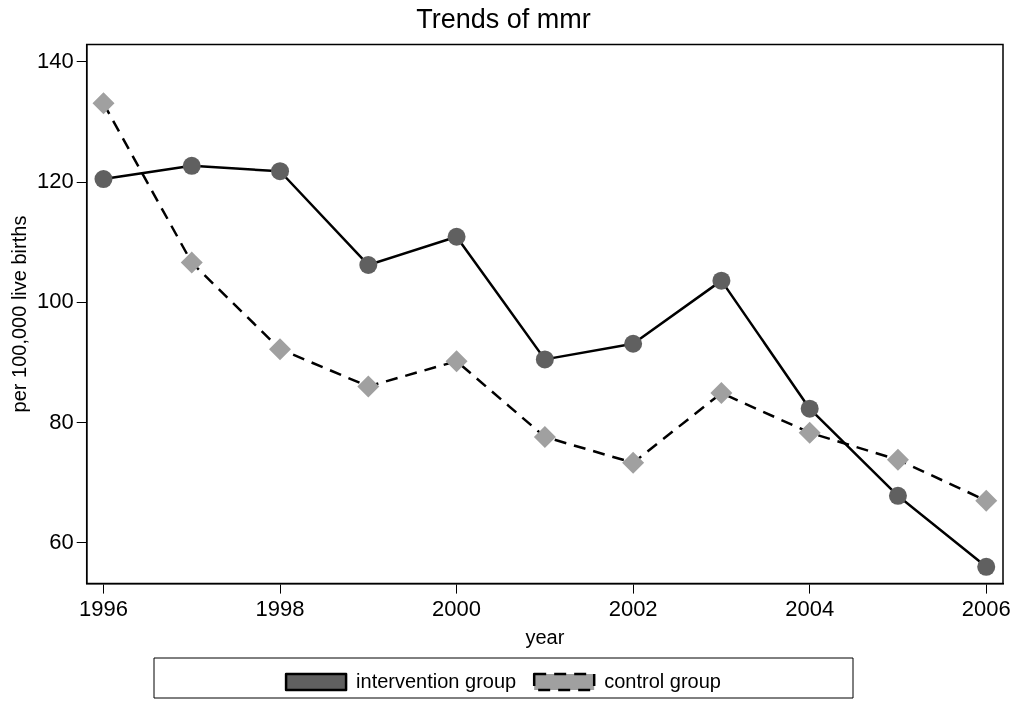 This screenshot has width=1021, height=706. What do you see at coordinates (662, 680) in the screenshot?
I see `legend-label: control group` at bounding box center [662, 680].